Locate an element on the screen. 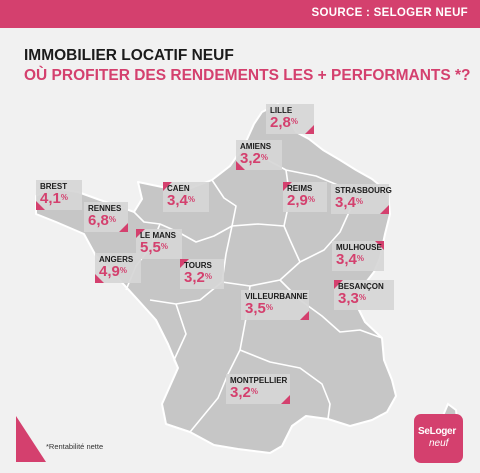 The image size is (480, 473). footnote: *Rentabilité nette is located at coordinates (75, 446).